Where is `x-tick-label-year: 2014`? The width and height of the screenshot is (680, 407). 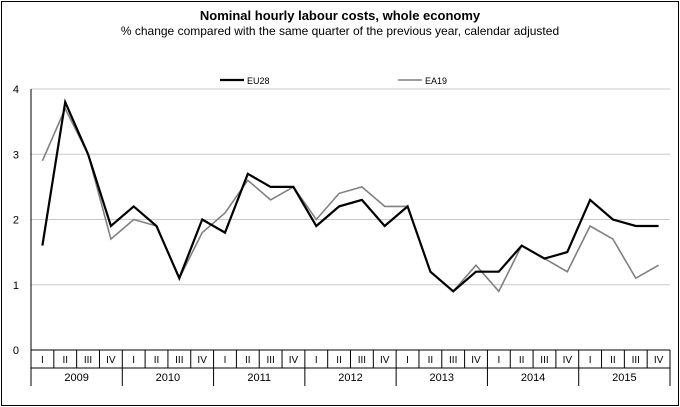 x-tick-label-year: 2014 is located at coordinates (533, 378).